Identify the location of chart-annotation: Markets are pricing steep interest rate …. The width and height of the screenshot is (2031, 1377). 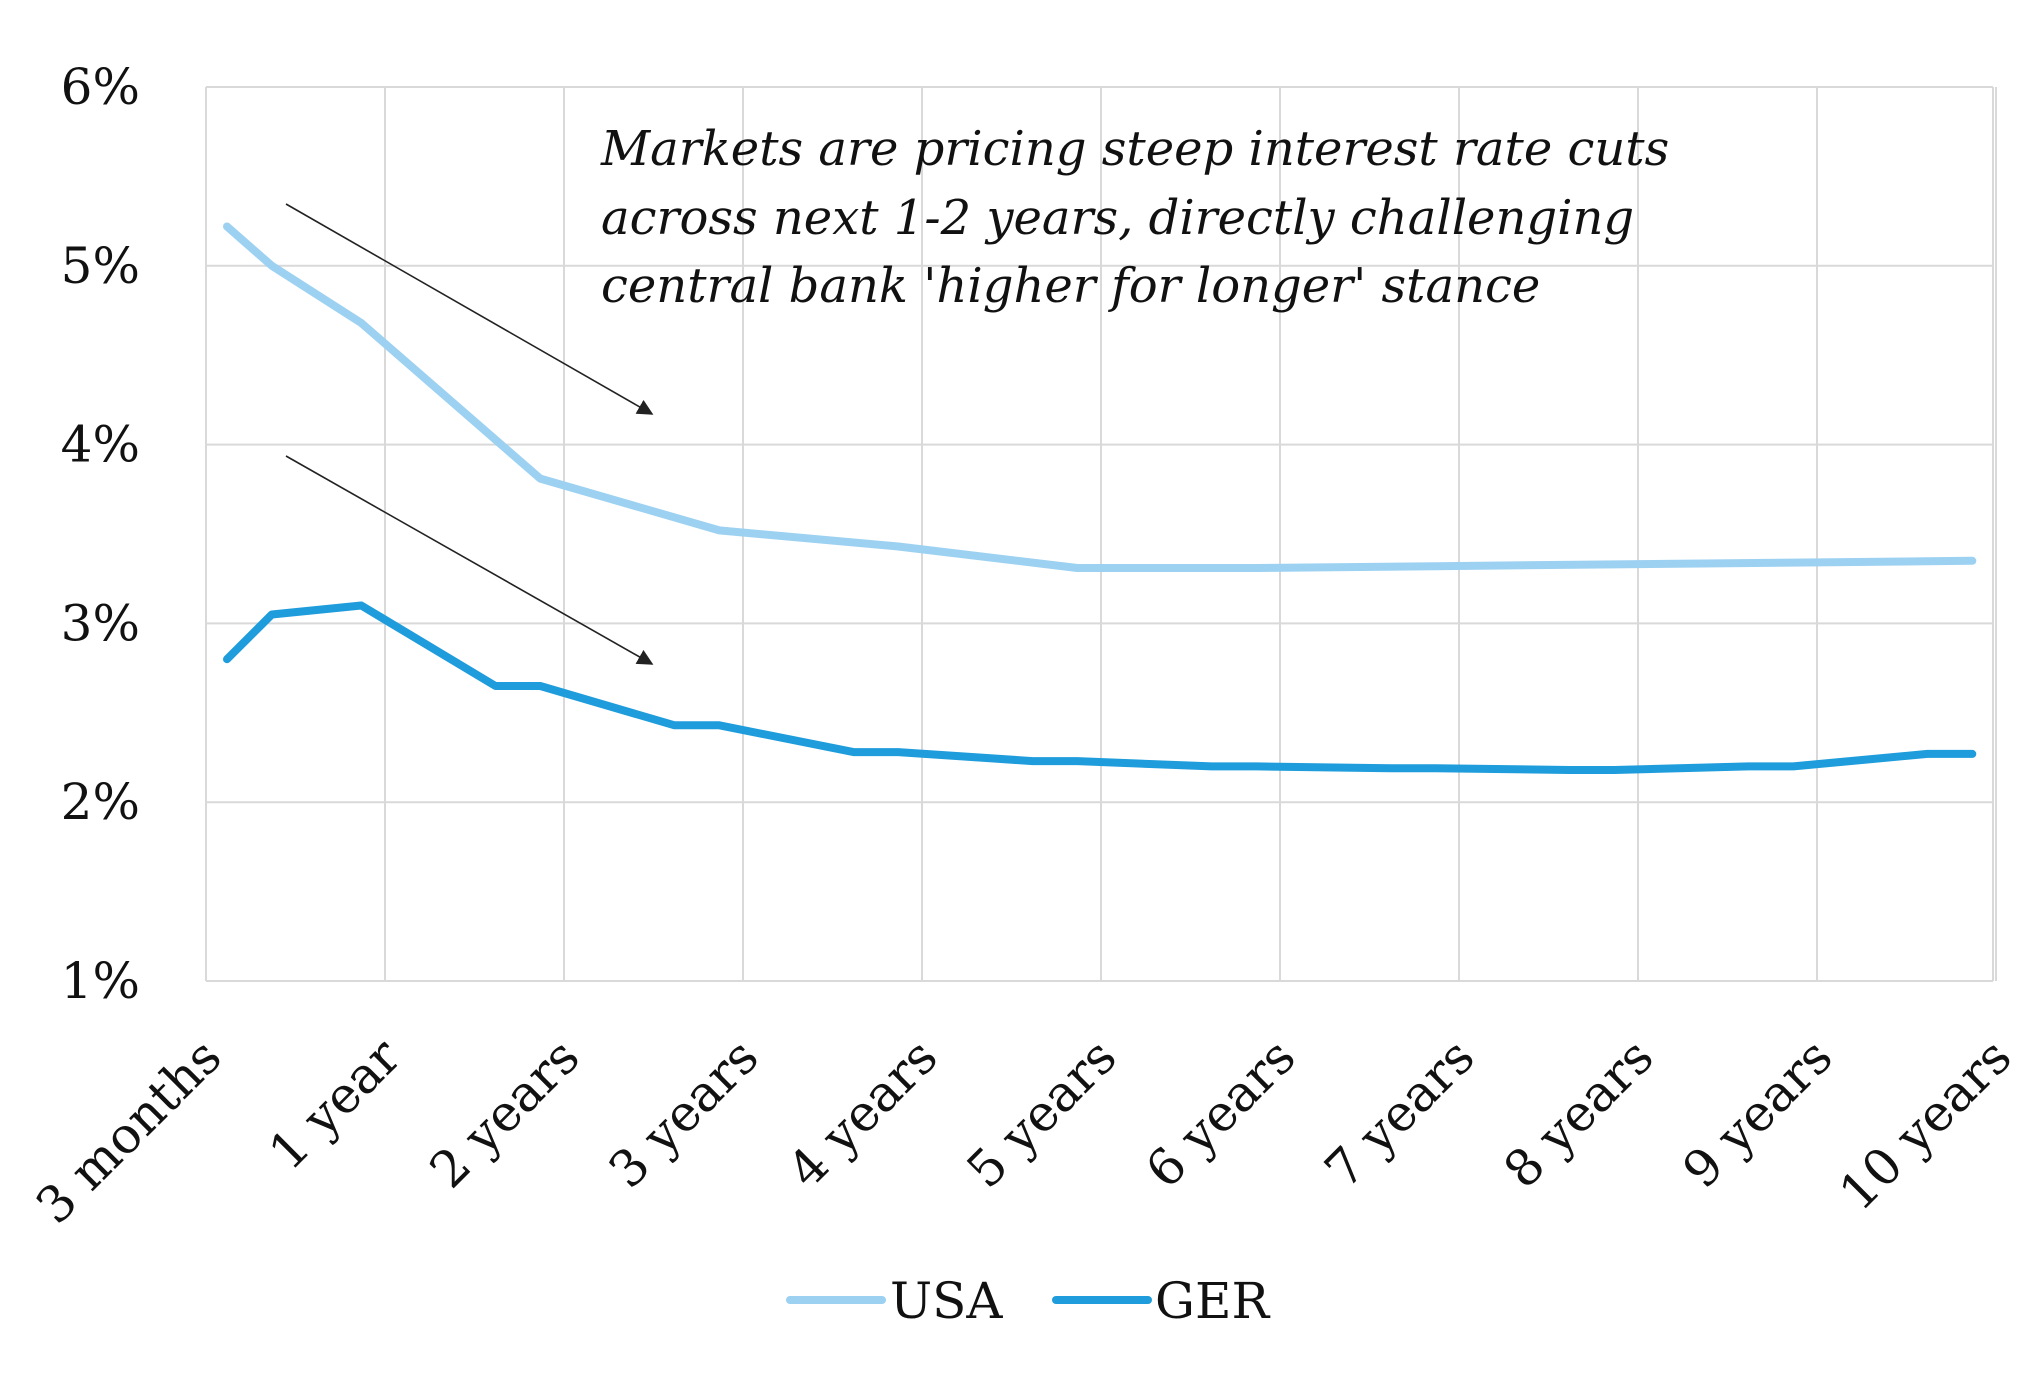
(1134, 217).